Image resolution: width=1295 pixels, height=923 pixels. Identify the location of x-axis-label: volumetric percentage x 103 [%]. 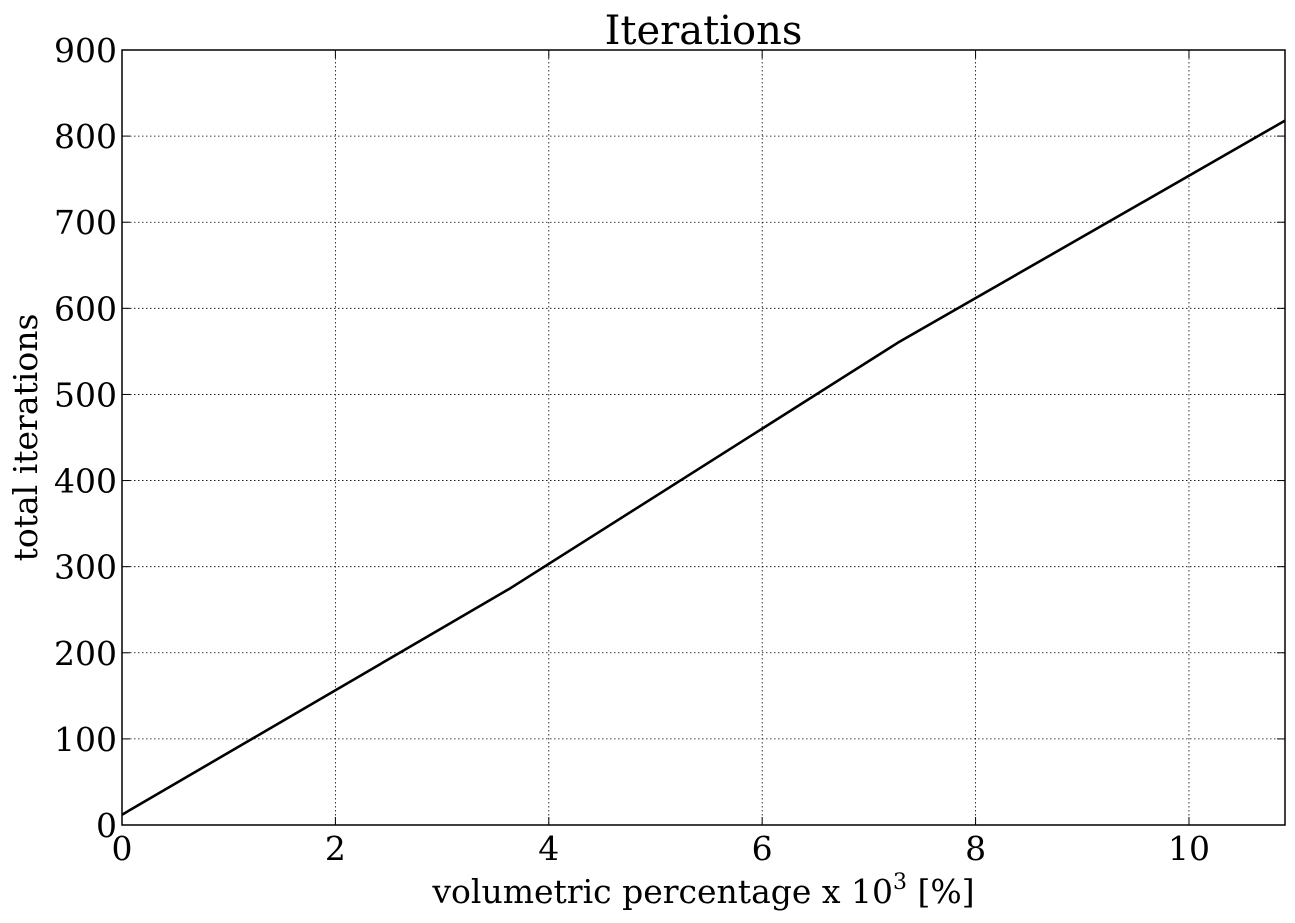
(702, 890).